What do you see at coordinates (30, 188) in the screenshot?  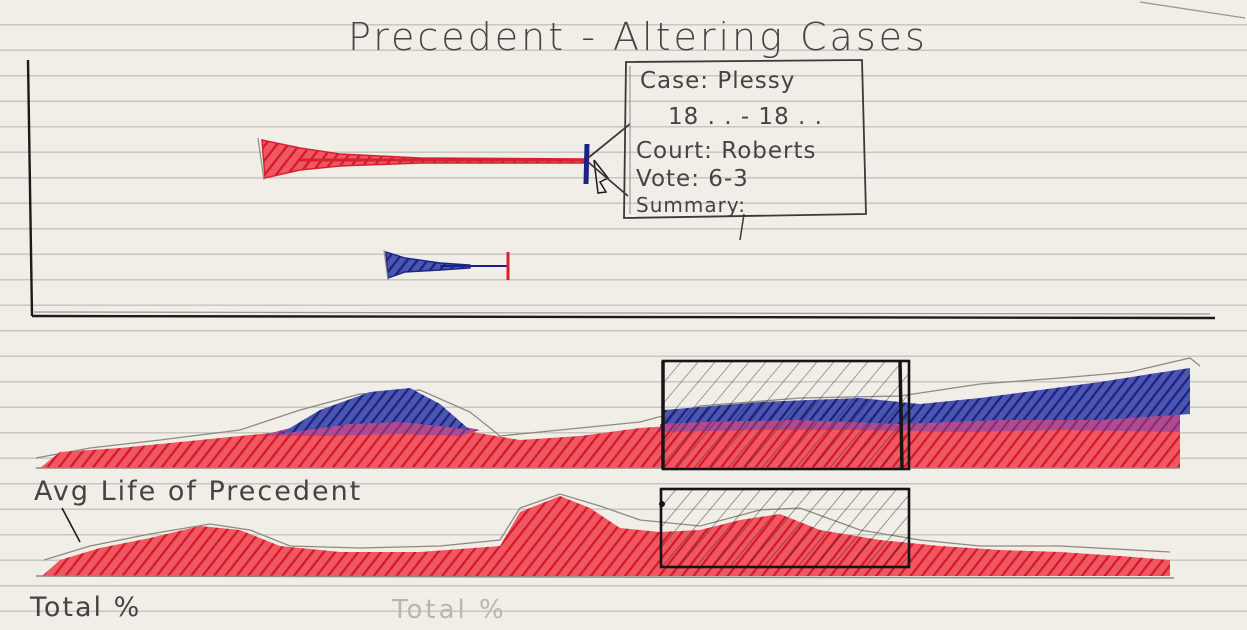 I see `y-axis` at bounding box center [30, 188].